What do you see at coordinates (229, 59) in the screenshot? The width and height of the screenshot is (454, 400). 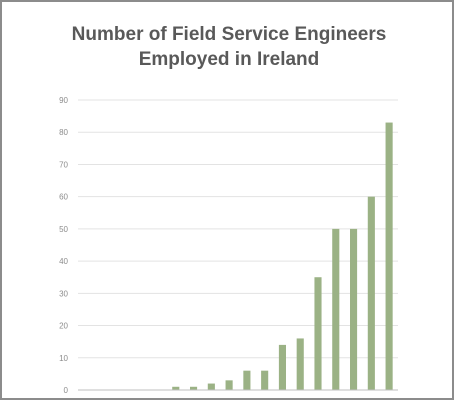 I see `chart-title-line-2: Employed in Ireland` at bounding box center [229, 59].